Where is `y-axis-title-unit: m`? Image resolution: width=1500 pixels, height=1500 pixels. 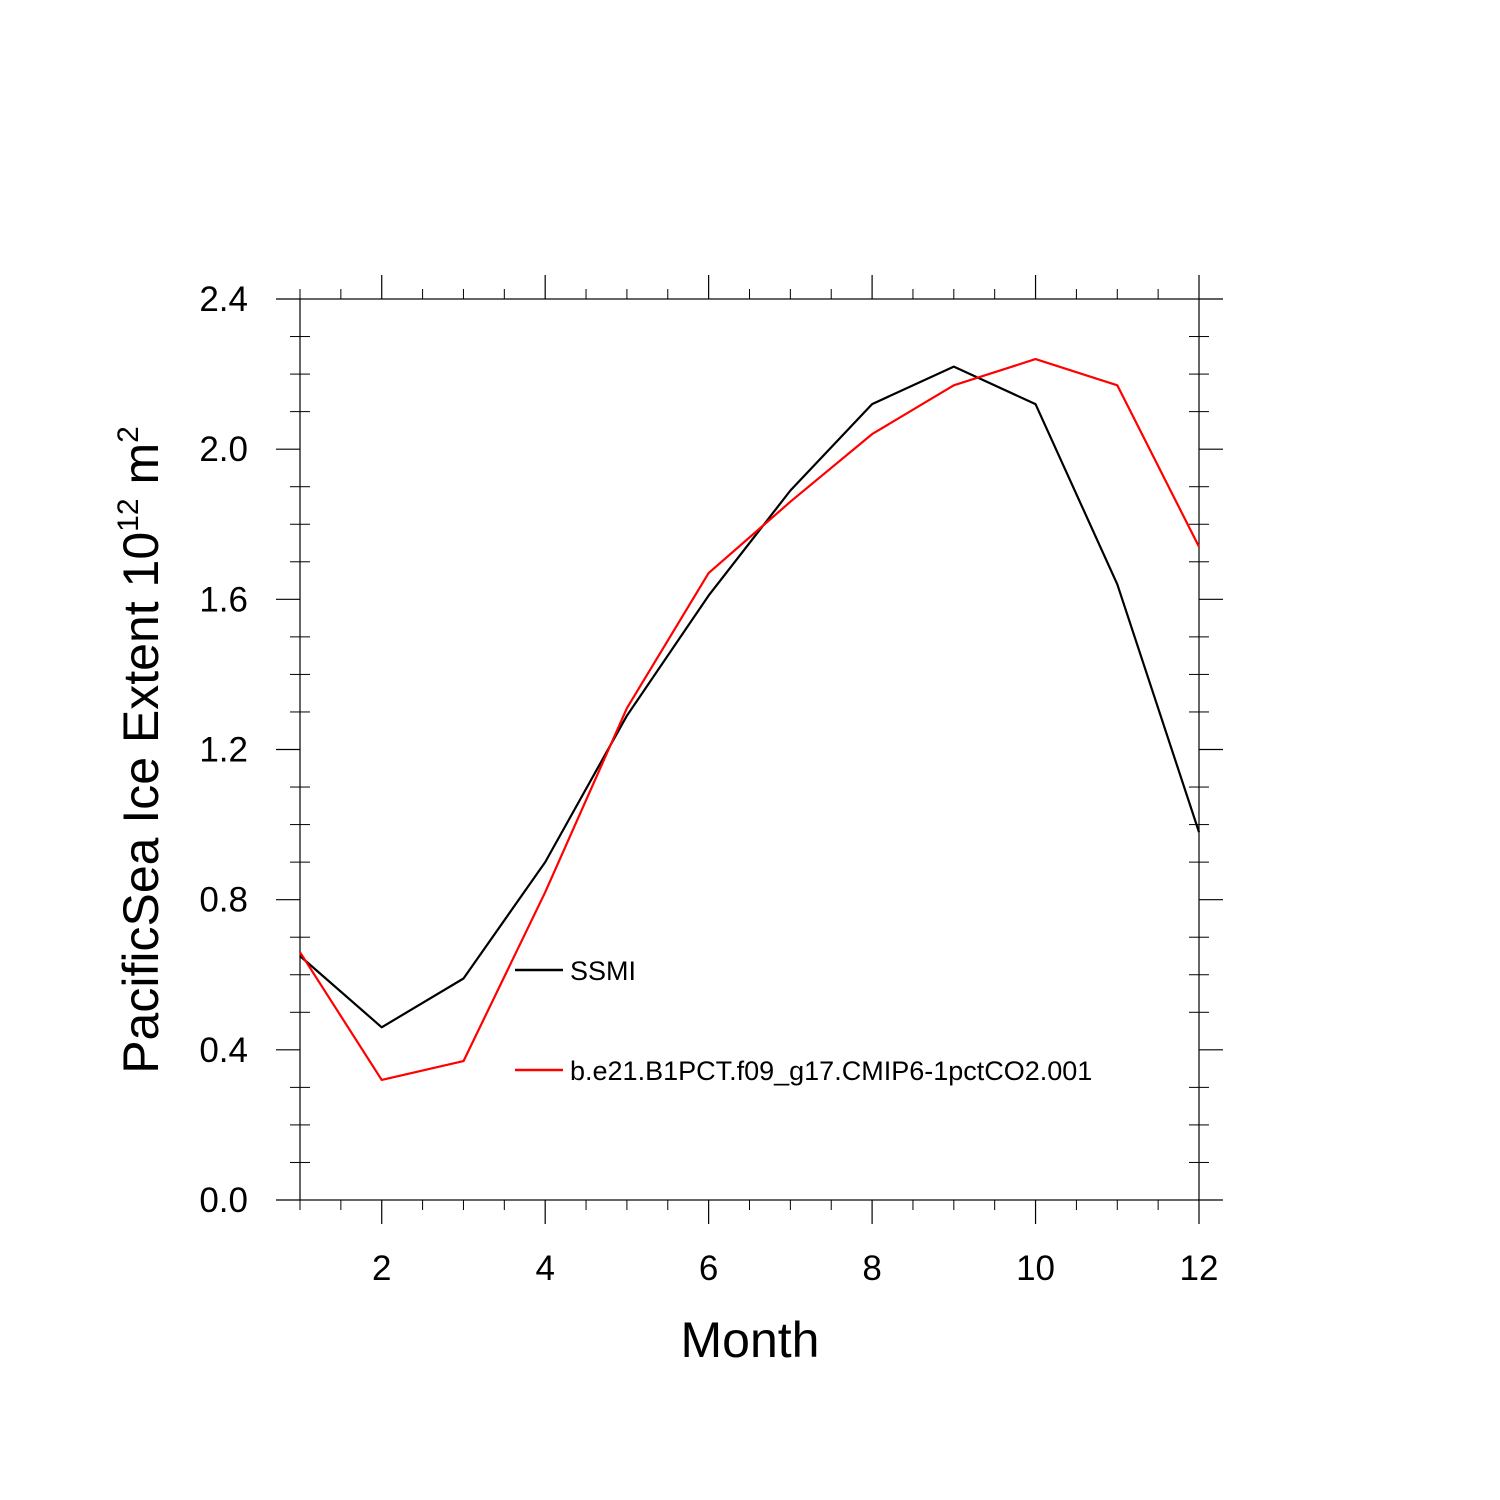
y-axis-title-unit: m is located at coordinates (141, 464).